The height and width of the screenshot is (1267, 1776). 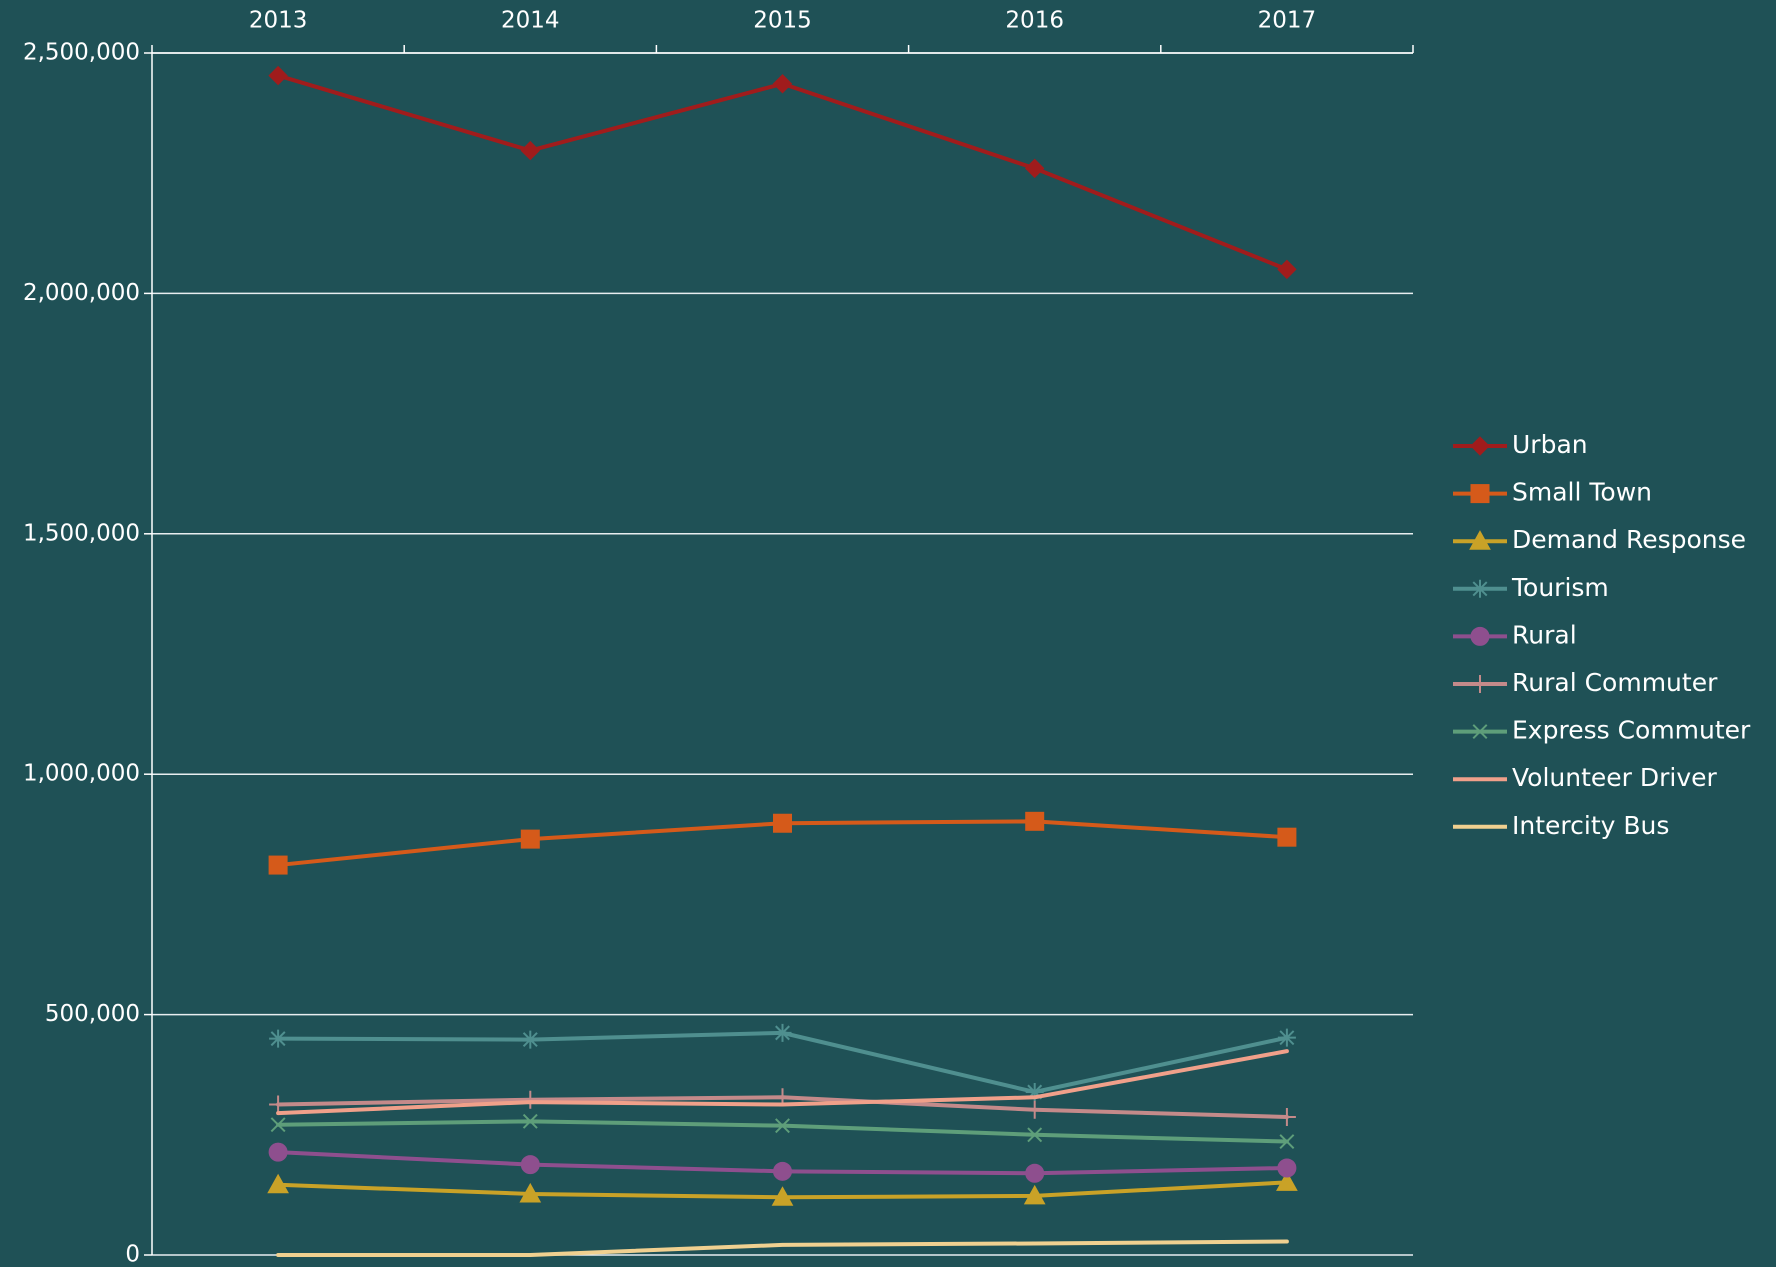 I want to click on y-tick-label: 1,500,000, so click(x=81, y=533).